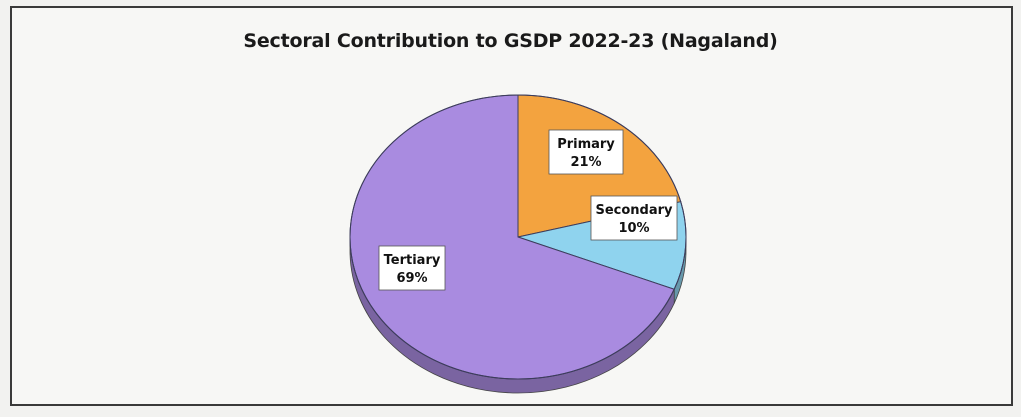  I want to click on pie-labels: Primary 21% Secondary 10% Tertiary 69%, so click(528, 210).